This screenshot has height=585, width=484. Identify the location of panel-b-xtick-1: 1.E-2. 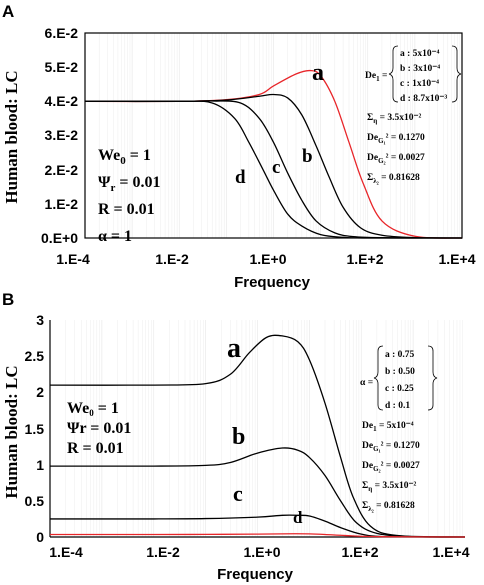
(163, 552).